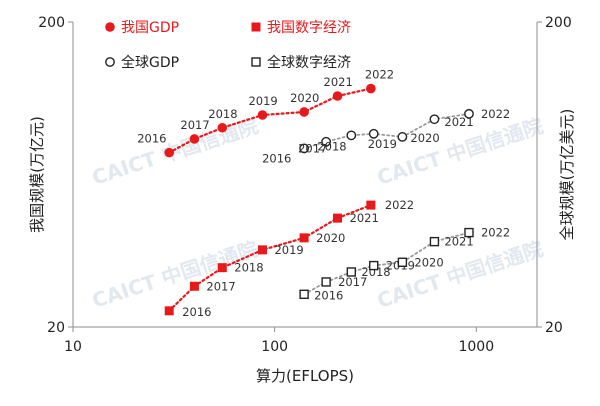 The width and height of the screenshot is (600, 406). Describe the element at coordinates (73, 347) in the screenshot. I see `x-tick-label: 10` at that location.